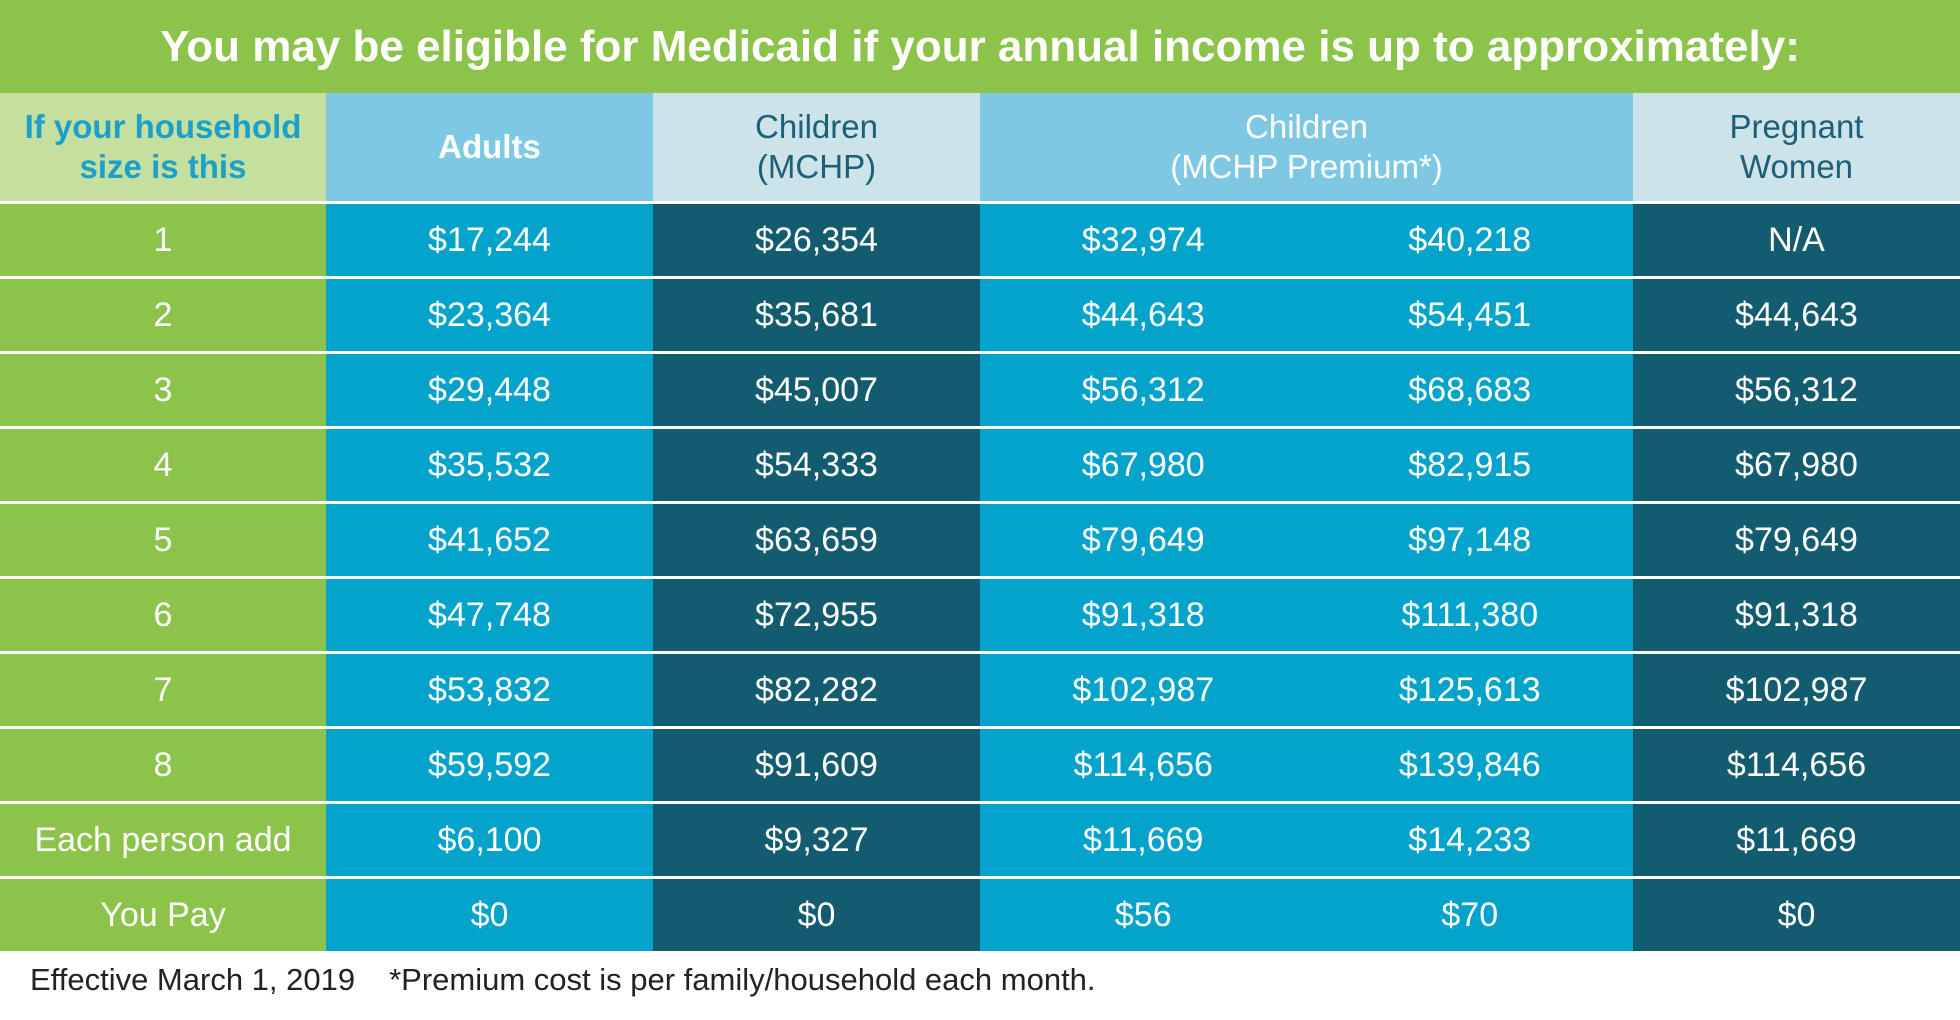 This screenshot has width=1960, height=1020. What do you see at coordinates (816, 913) in the screenshot?
I see `children-mchp-income-cell: $0` at bounding box center [816, 913].